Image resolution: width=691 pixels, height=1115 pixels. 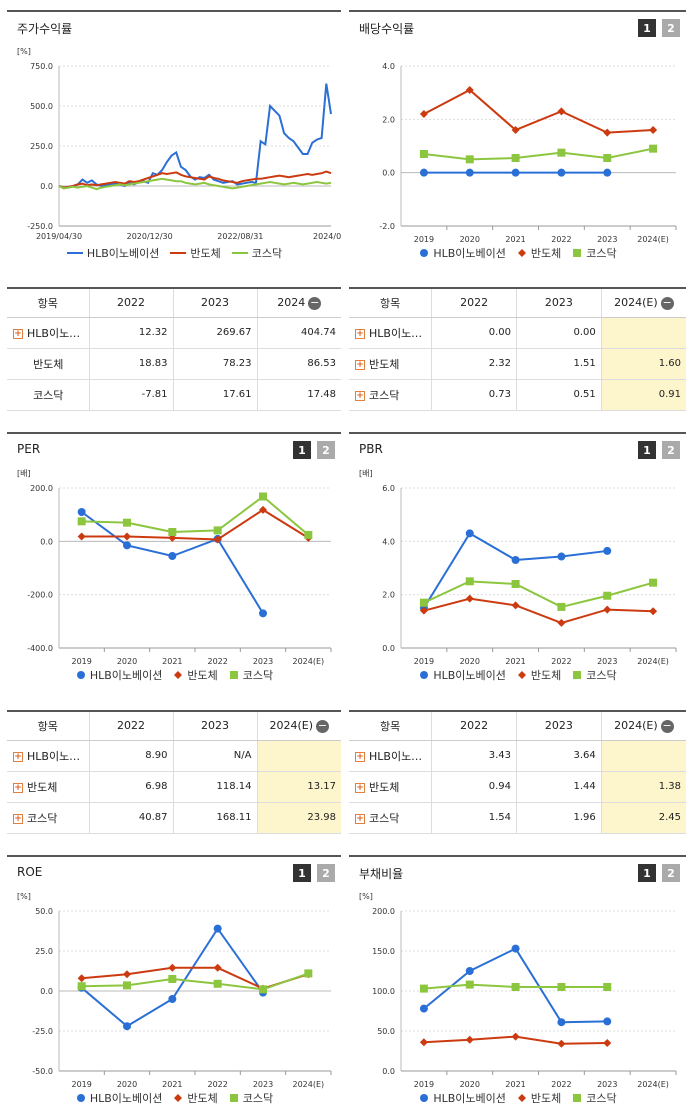 What do you see at coordinates (41, 488) in the screenshot?
I see `y-tick-label: 200.0` at bounding box center [41, 488].